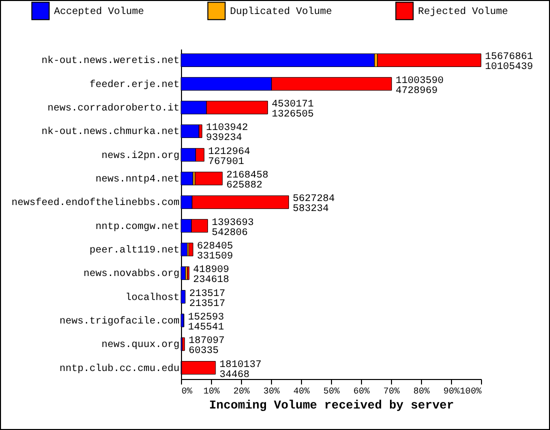 The width and height of the screenshot is (550, 430). Describe the element at coordinates (134, 250) in the screenshot. I see `y-tick-label: peer.alt119.net` at that location.